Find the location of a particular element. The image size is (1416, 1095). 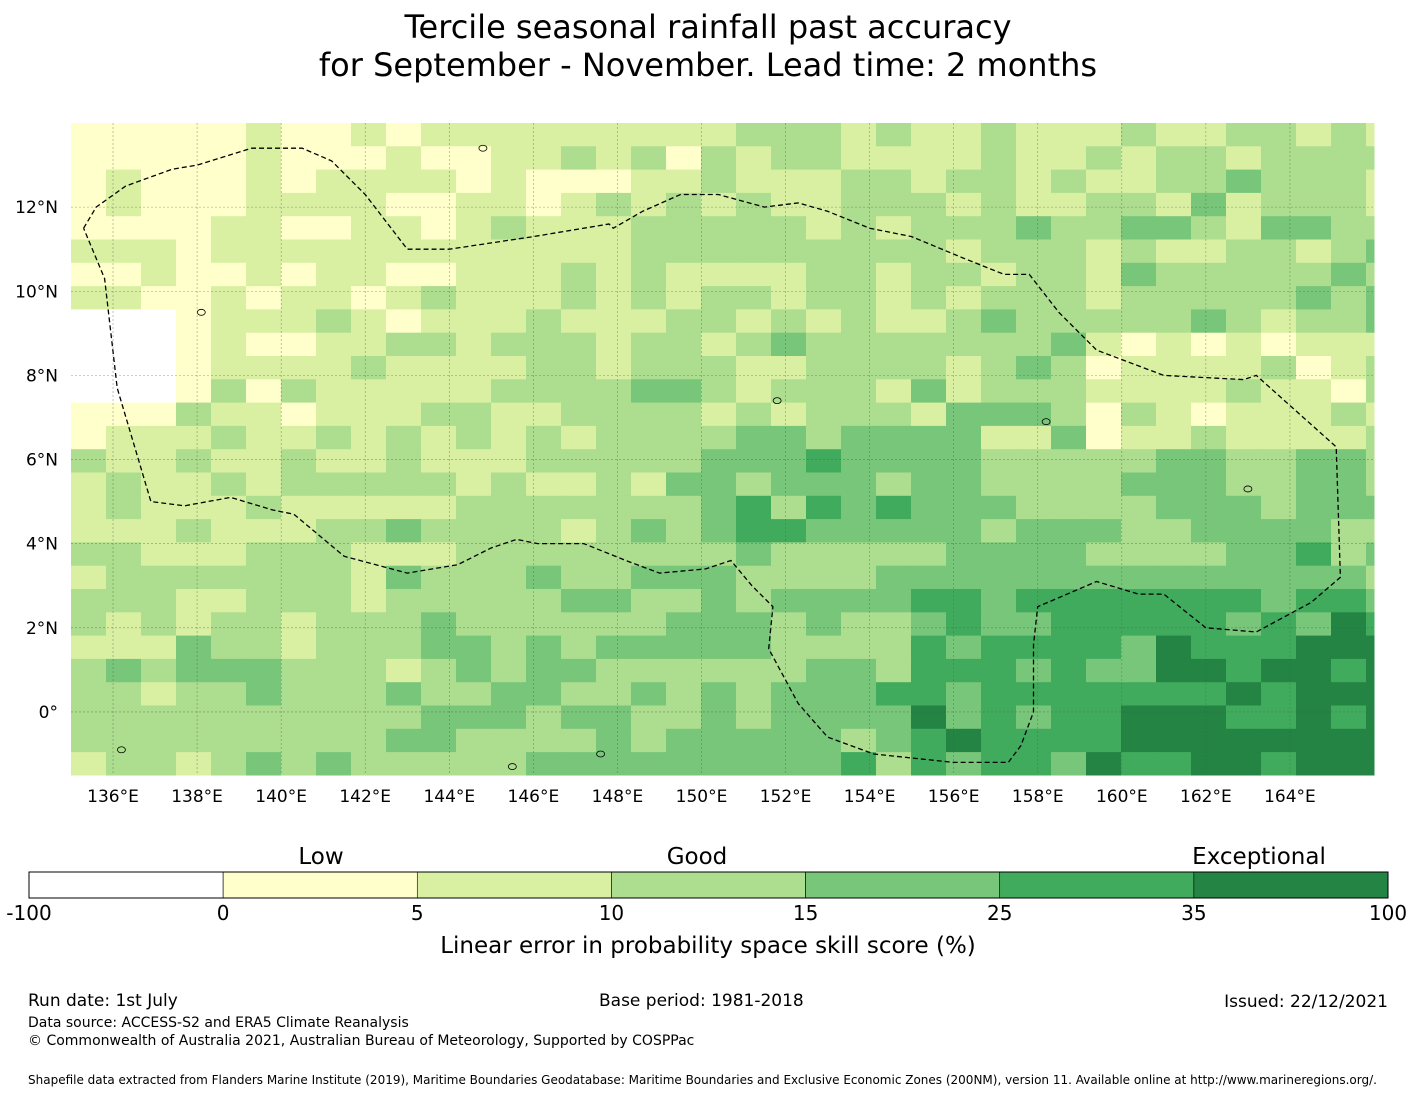

lon-tick-label: 160°E is located at coordinates (1122, 797).